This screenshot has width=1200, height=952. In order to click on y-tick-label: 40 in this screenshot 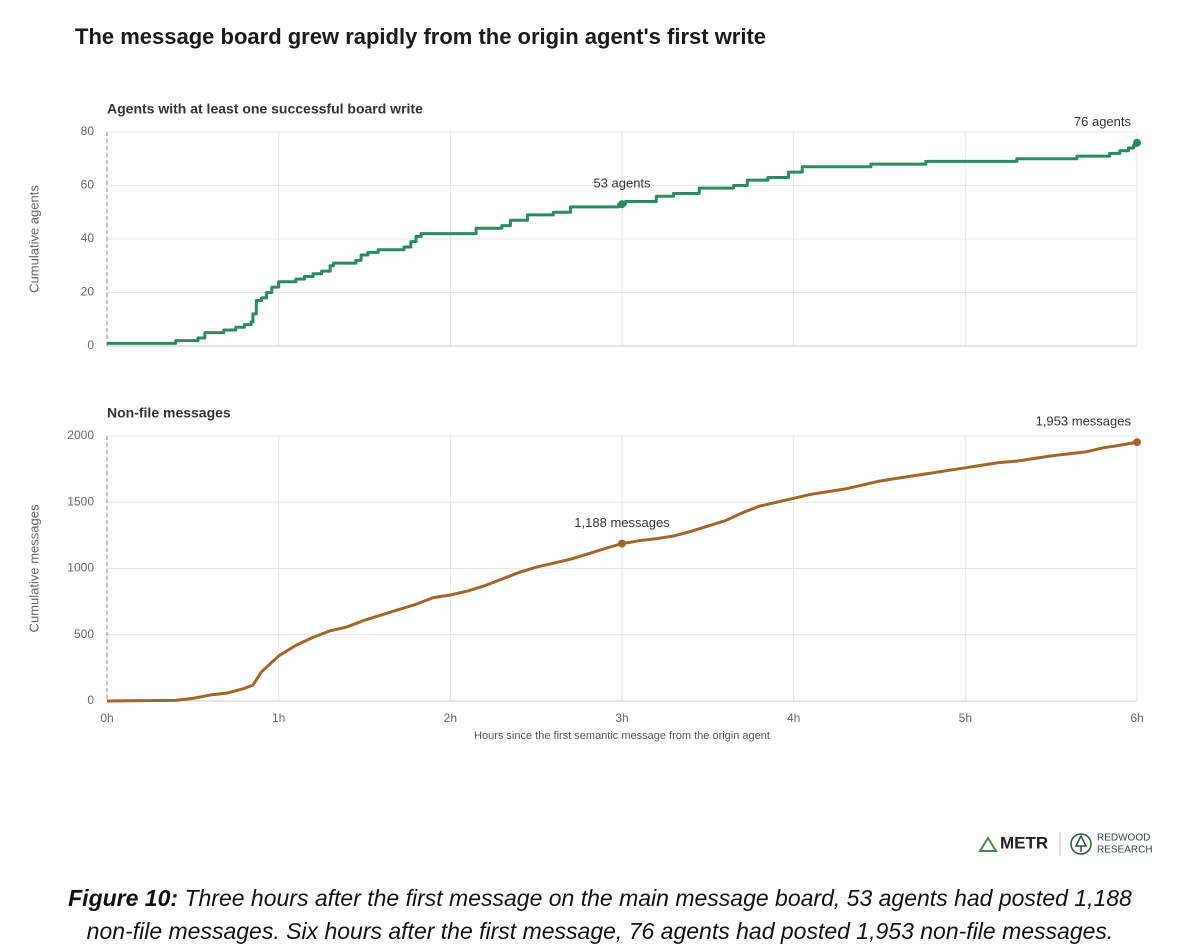, I will do `click(88, 238)`.